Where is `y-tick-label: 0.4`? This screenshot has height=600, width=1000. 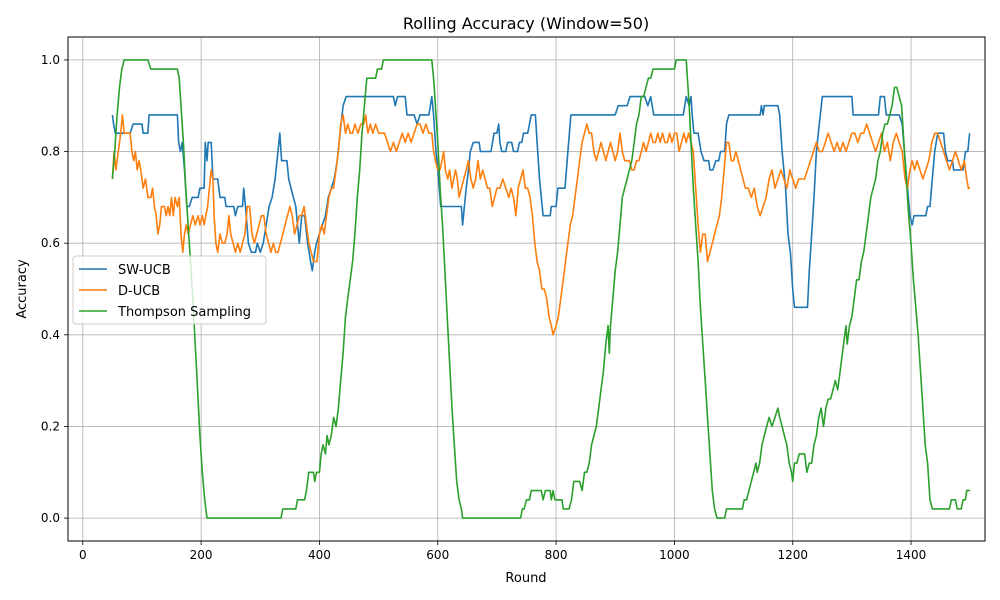 y-tick-label: 0.4 is located at coordinates (50, 335).